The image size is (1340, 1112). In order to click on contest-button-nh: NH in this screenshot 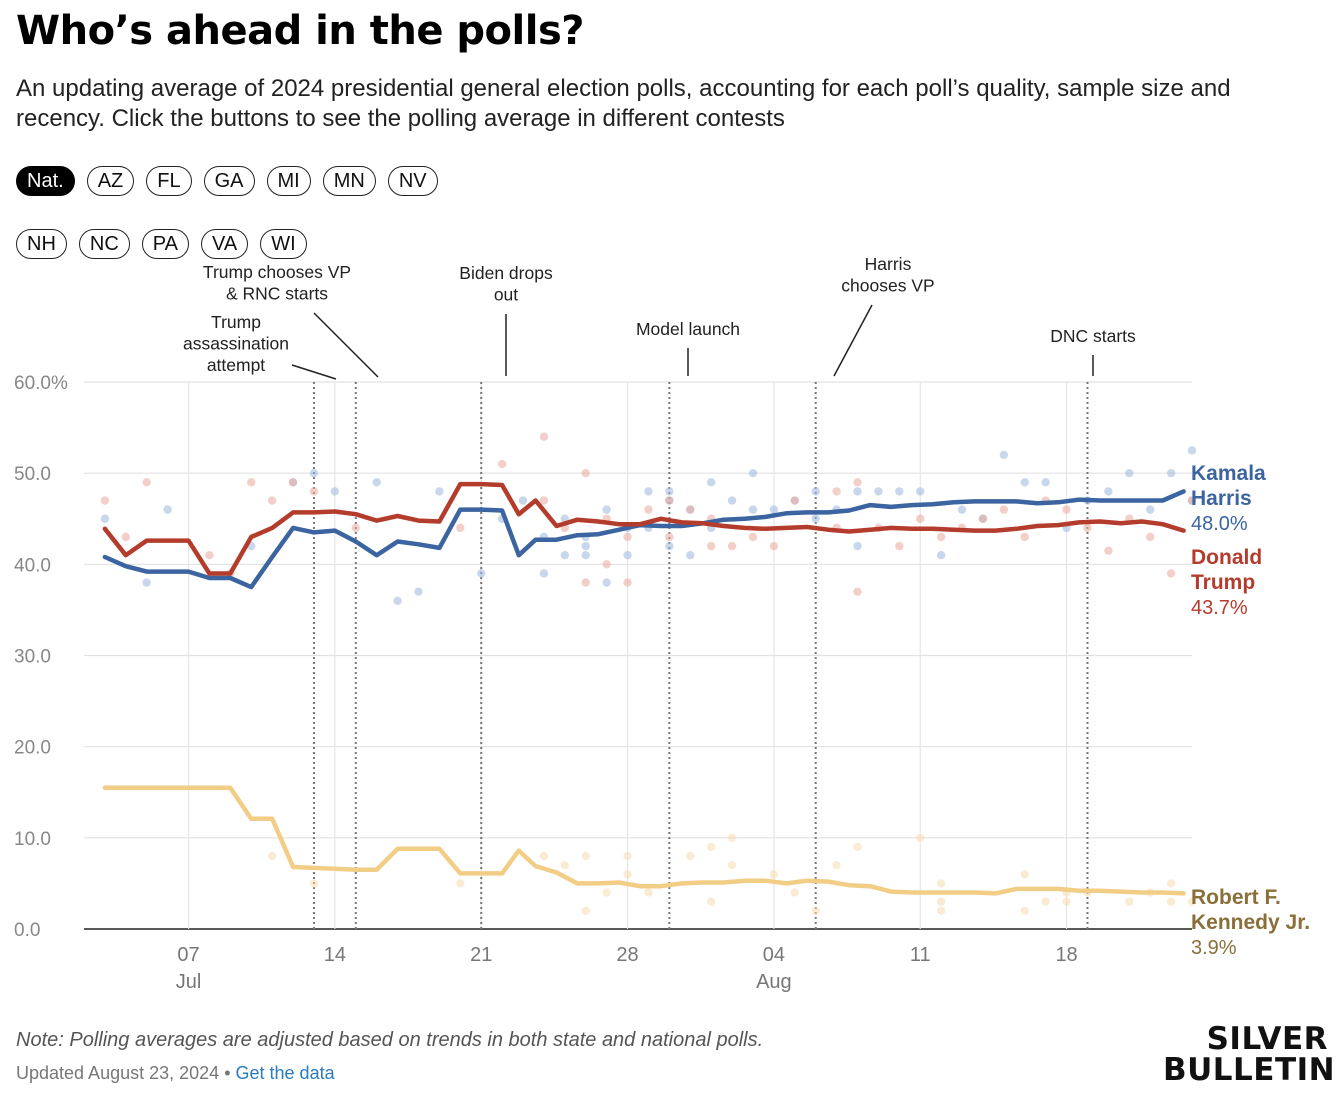, I will do `click(41, 244)`.